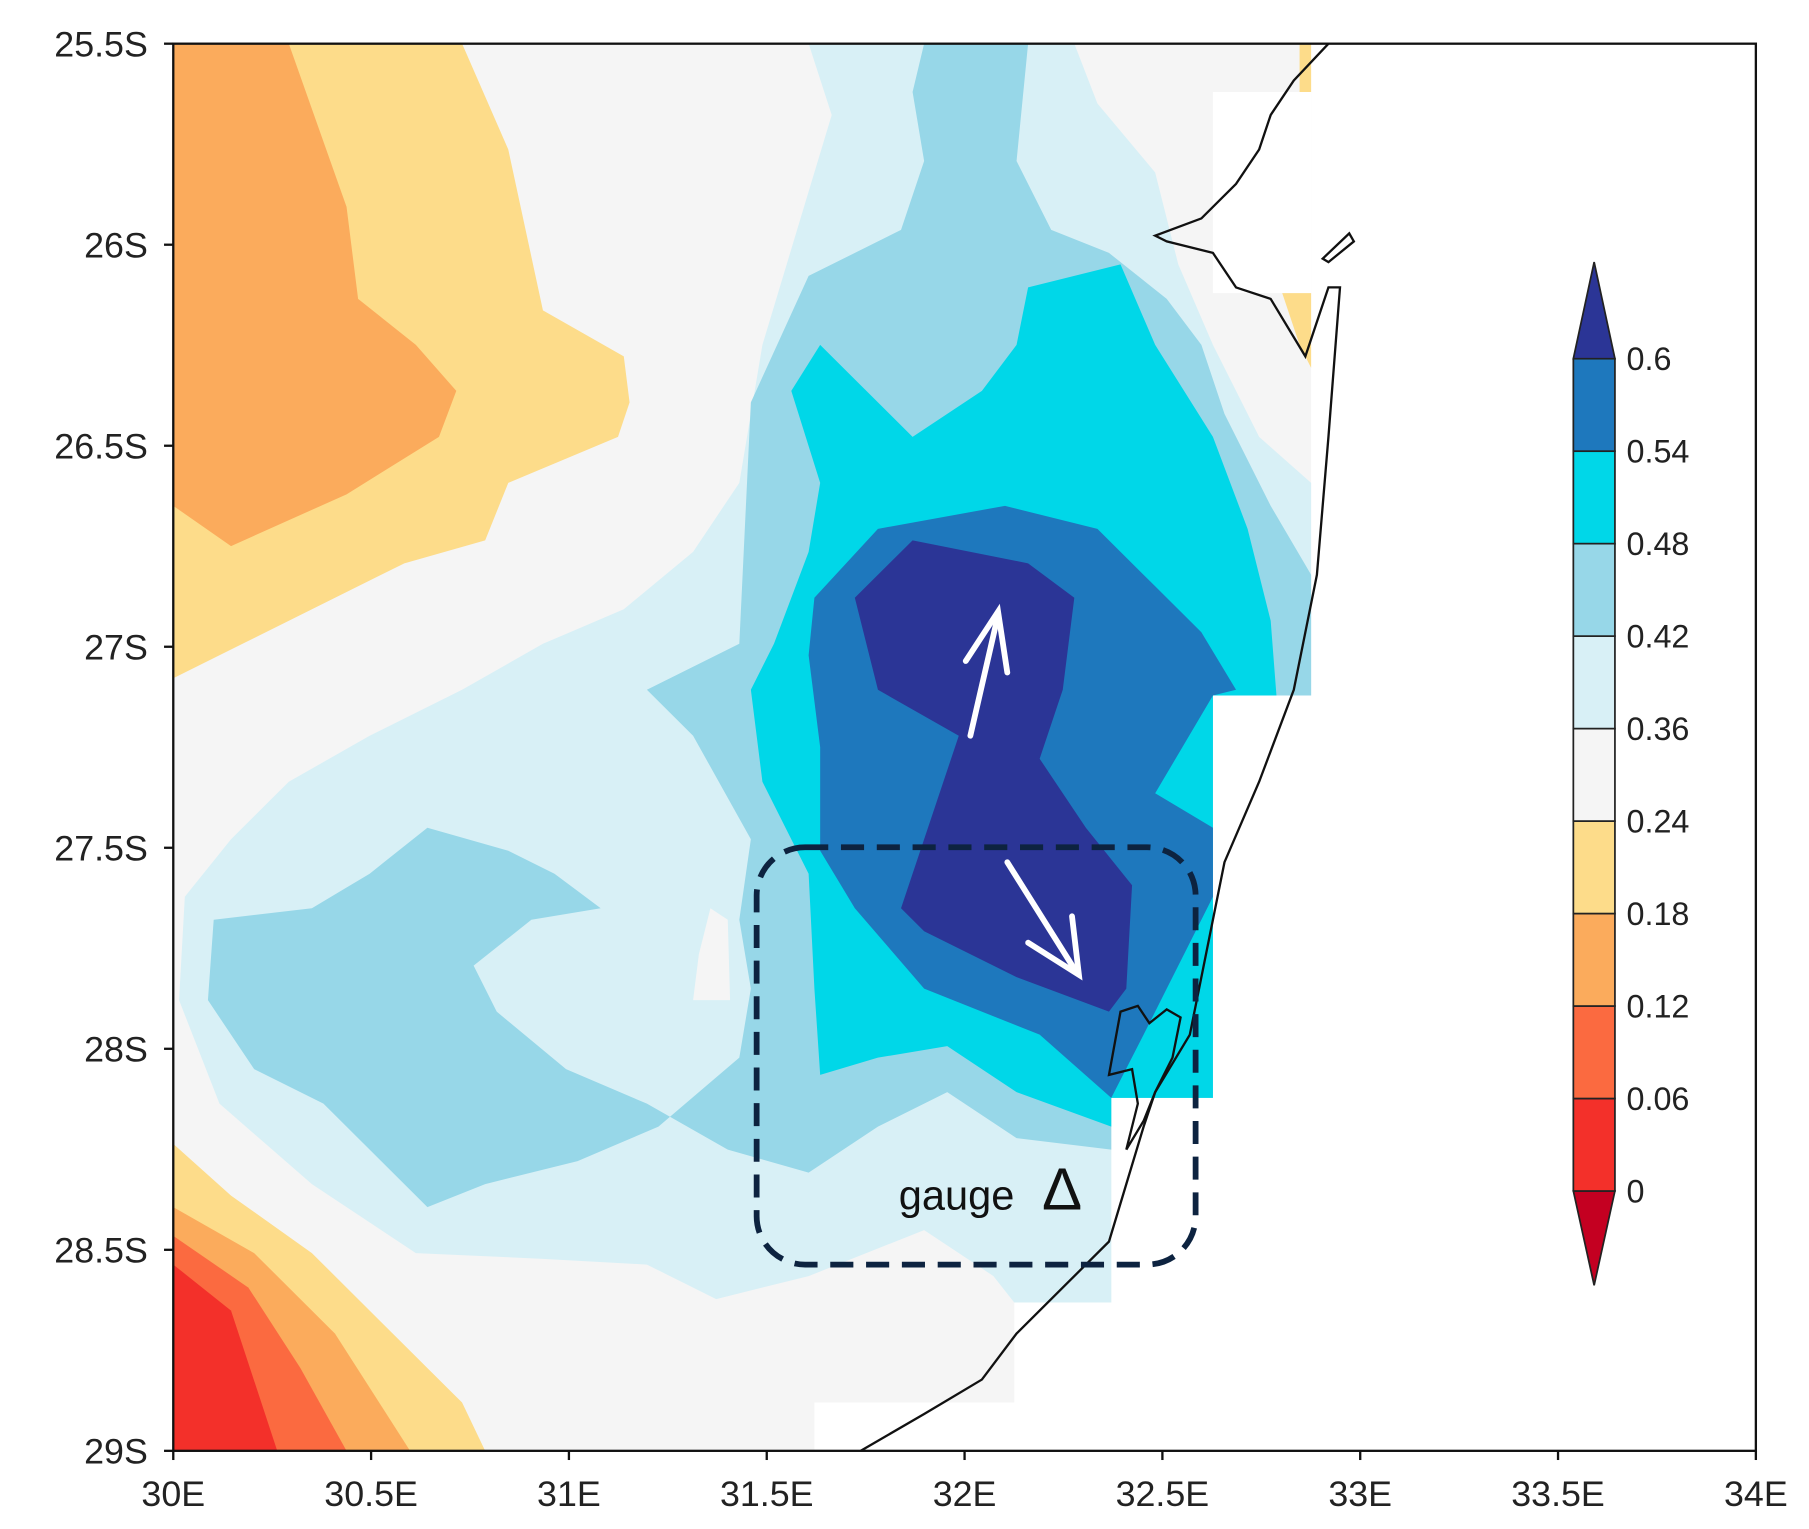 The width and height of the screenshot is (1809, 1529). Describe the element at coordinates (1144, 1077) in the screenshot. I see `lake` at that location.